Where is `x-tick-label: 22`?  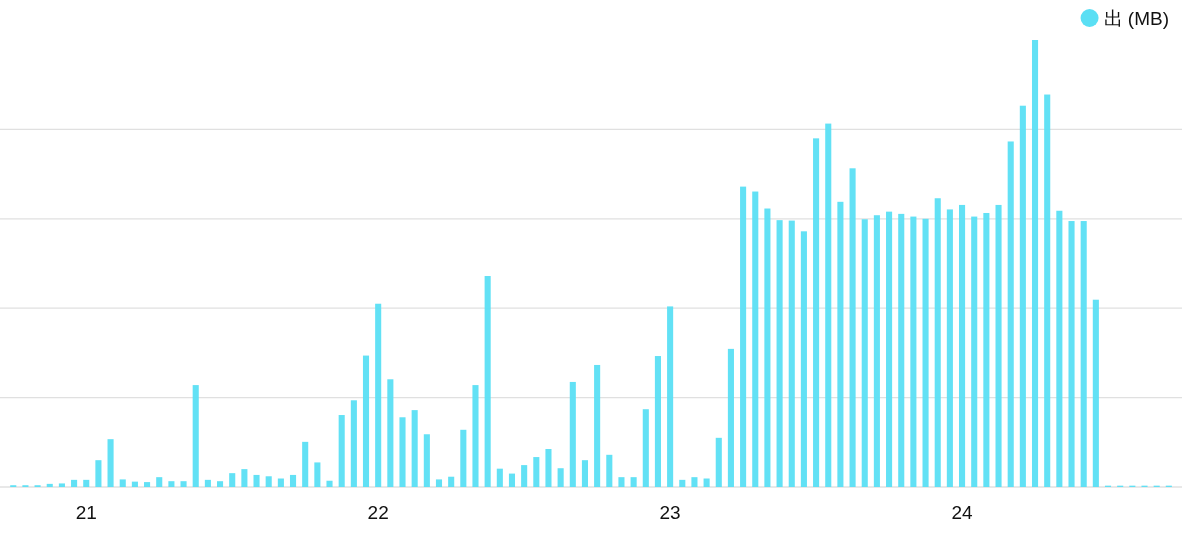 x-tick-label: 22 is located at coordinates (378, 512).